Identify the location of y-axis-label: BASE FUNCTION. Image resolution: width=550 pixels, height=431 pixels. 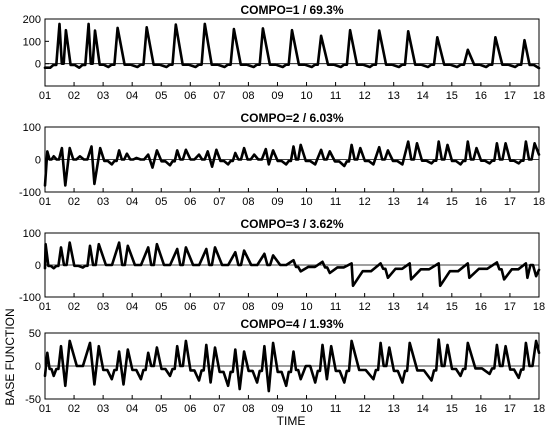
(10, 356).